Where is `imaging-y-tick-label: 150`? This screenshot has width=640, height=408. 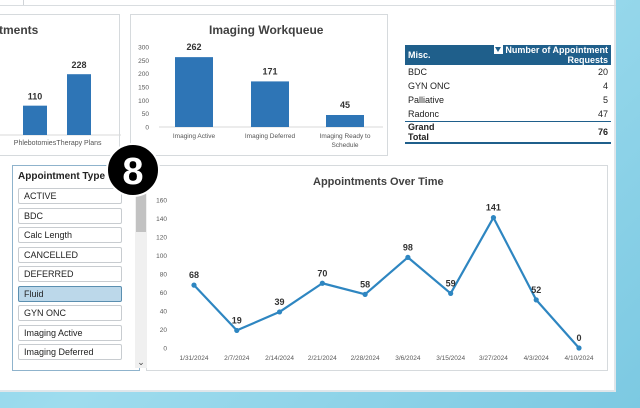 imaging-y-tick-label: 150 is located at coordinates (143, 88).